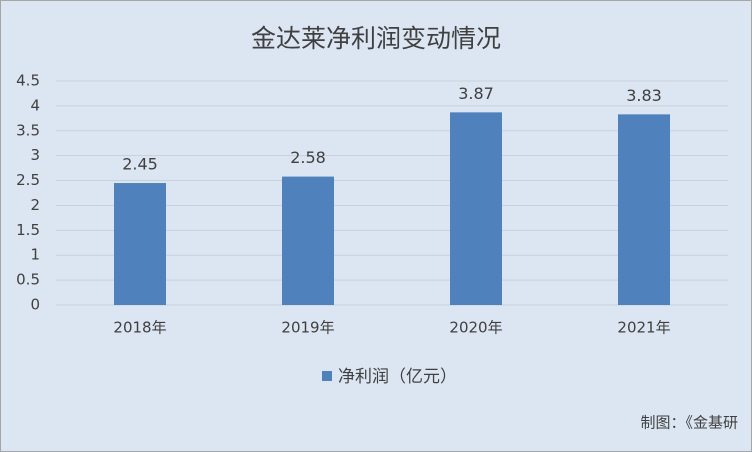 This screenshot has height=452, width=752. Describe the element at coordinates (28, 180) in the screenshot. I see `y-tick-label: 2.5` at that location.